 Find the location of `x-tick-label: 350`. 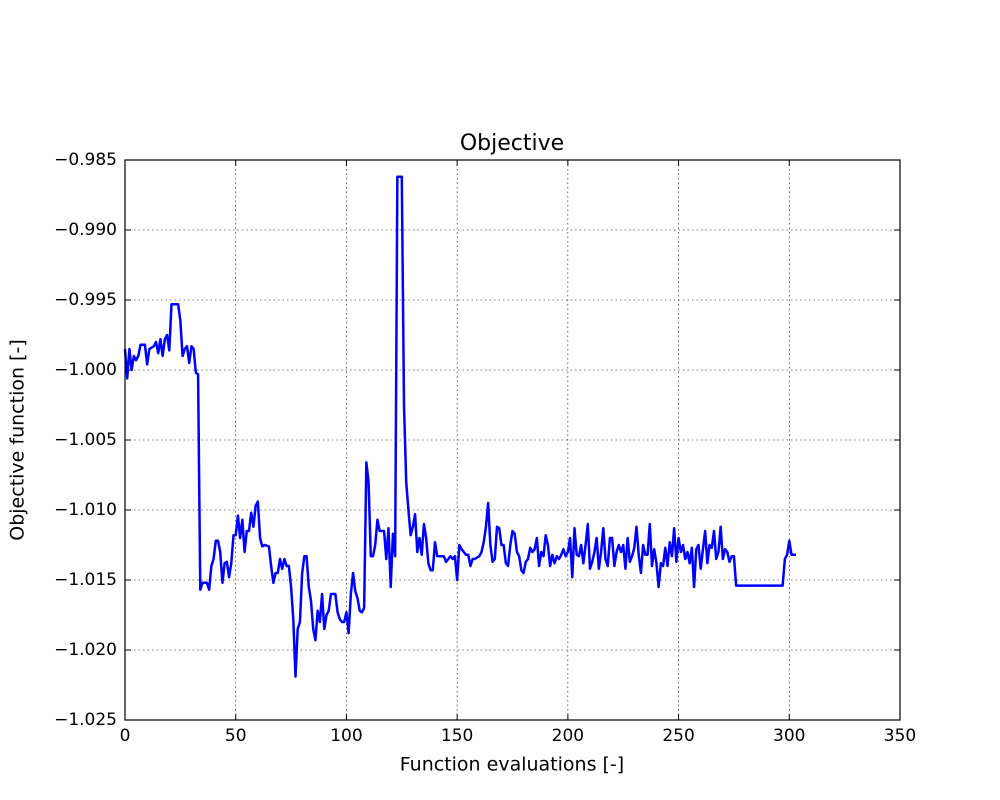

x-tick-label: 350 is located at coordinates (900, 736).